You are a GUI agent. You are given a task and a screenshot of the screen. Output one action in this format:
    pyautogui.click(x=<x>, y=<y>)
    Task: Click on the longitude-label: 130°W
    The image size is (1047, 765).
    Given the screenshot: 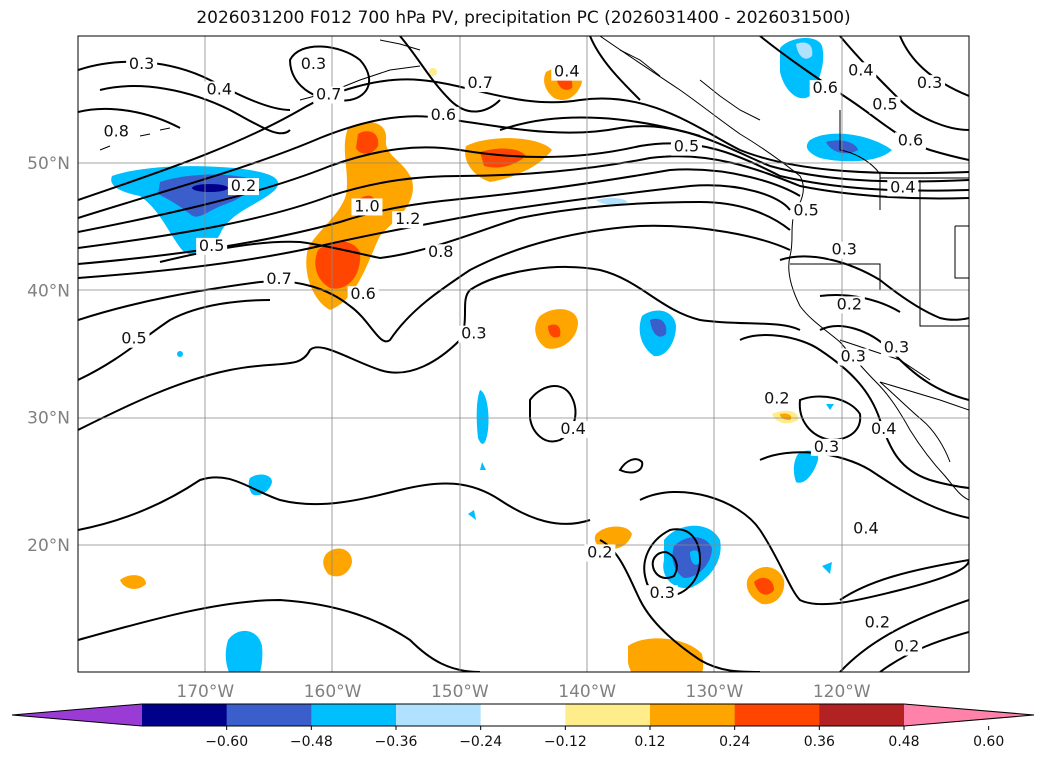 What is the action you would take?
    pyautogui.click(x=715, y=692)
    